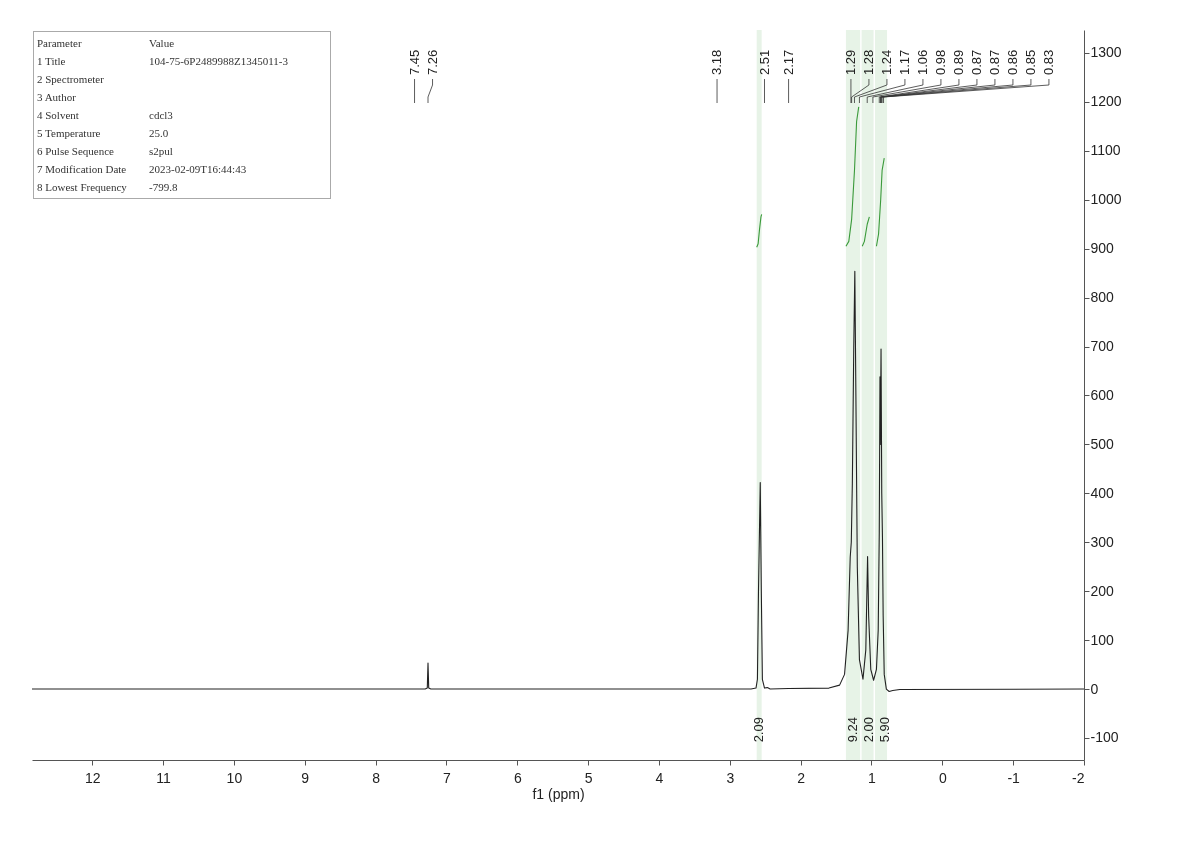 Image resolution: width=1190 pixels, height=841 pixels. I want to click on band-label: 5.90, so click(885, 730).